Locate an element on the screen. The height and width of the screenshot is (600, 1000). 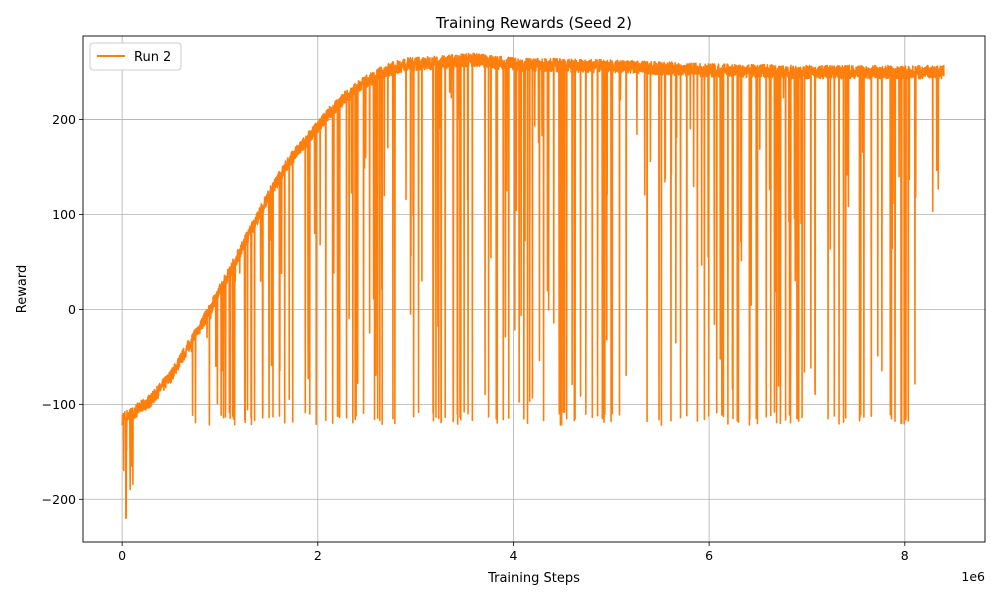
legend-label-run-2: Run 2 is located at coordinates (152, 57).